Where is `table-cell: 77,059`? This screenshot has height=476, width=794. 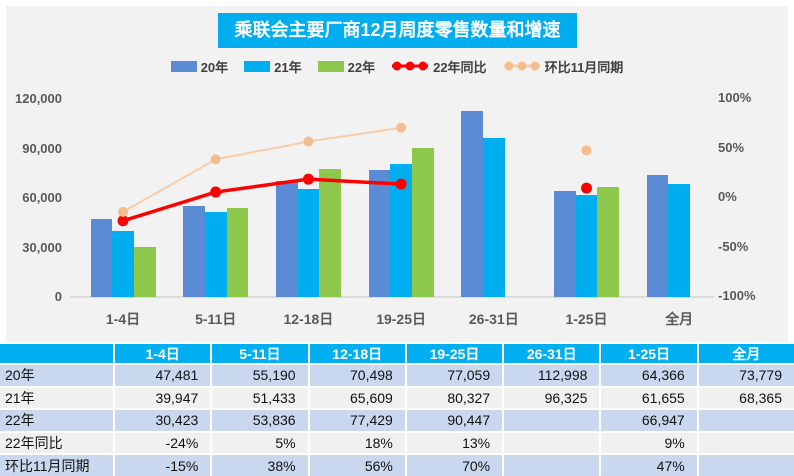
table-cell: 77,059 is located at coordinates (454, 375).